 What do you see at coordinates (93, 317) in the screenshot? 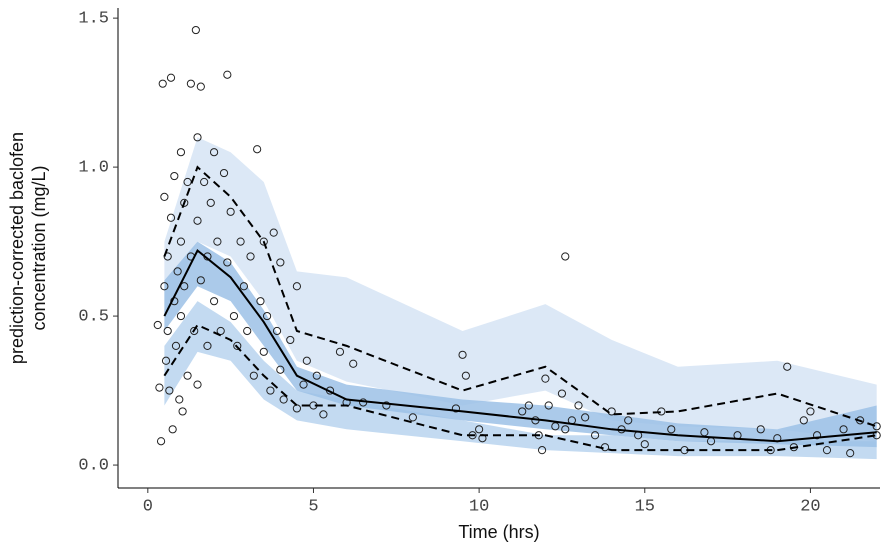
I see `y-tick-label: 0.5` at bounding box center [93, 317].